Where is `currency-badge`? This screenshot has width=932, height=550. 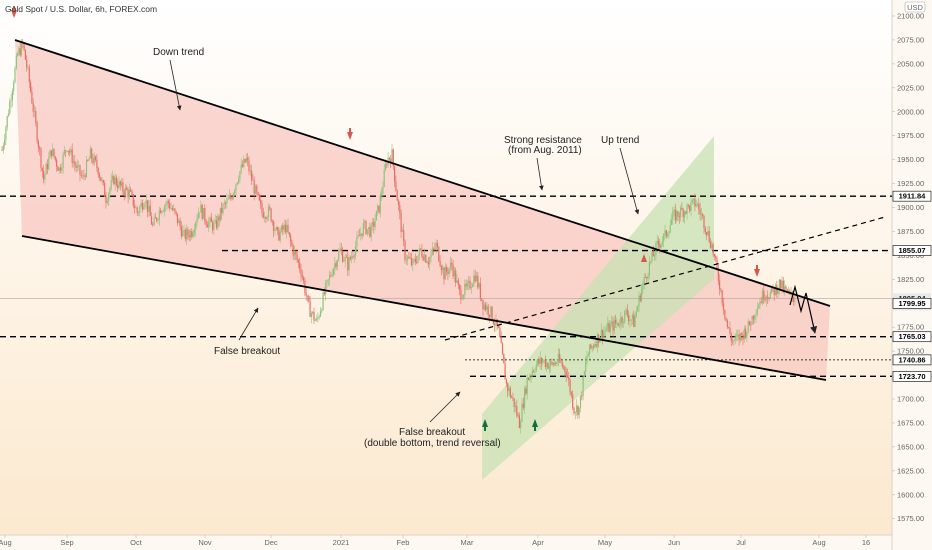
currency-badge is located at coordinates (915, 7).